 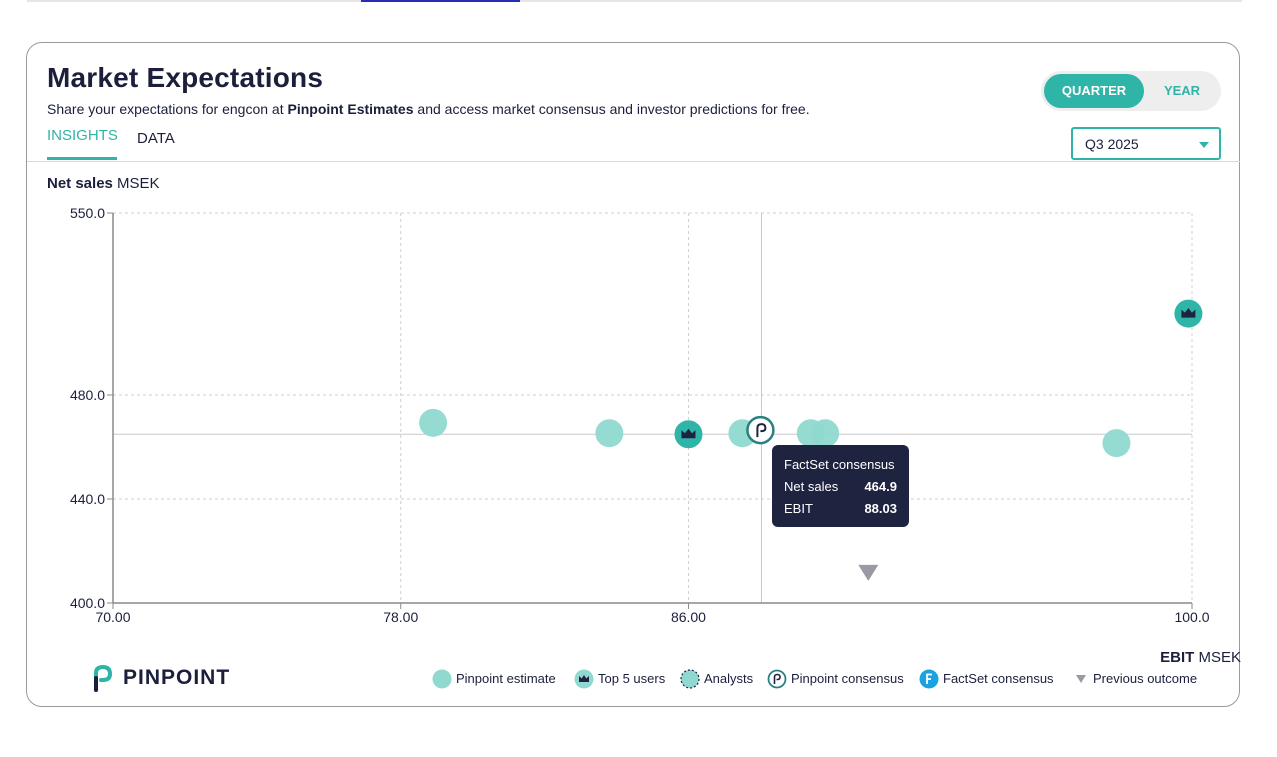 I want to click on x-axis-label: EBIT MSEK, so click(x=1200, y=657).